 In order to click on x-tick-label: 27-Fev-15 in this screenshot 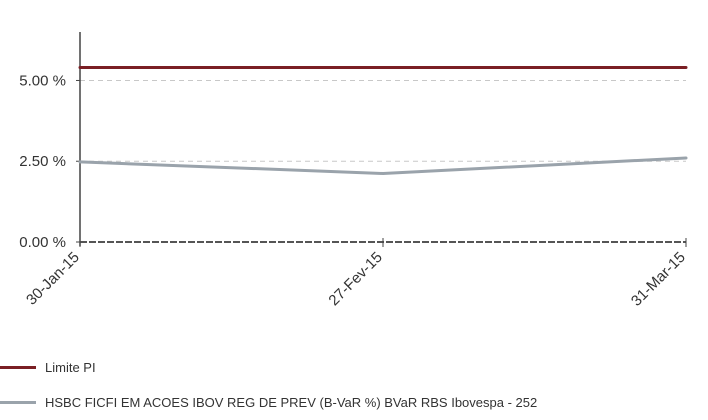, I will do `click(355, 279)`.